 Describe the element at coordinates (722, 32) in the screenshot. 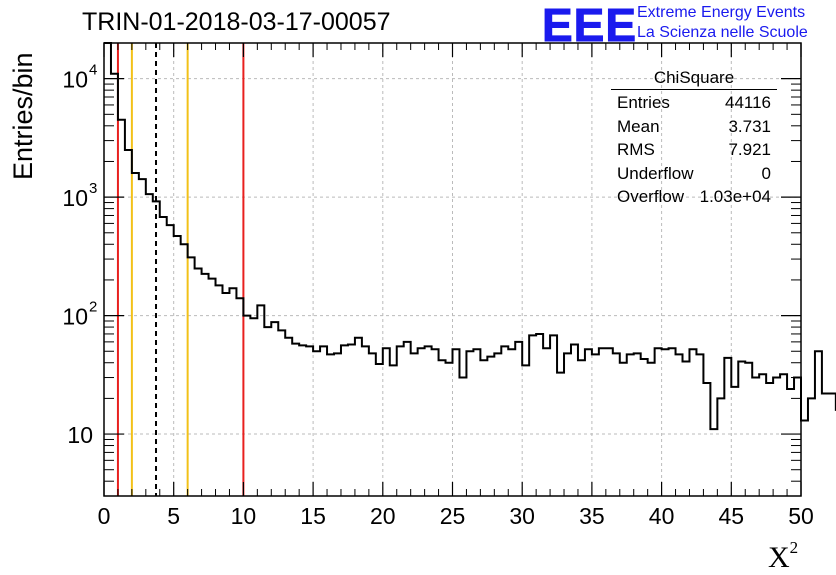

I see `logo-line-2: La Scienza nelle Scuole` at that location.